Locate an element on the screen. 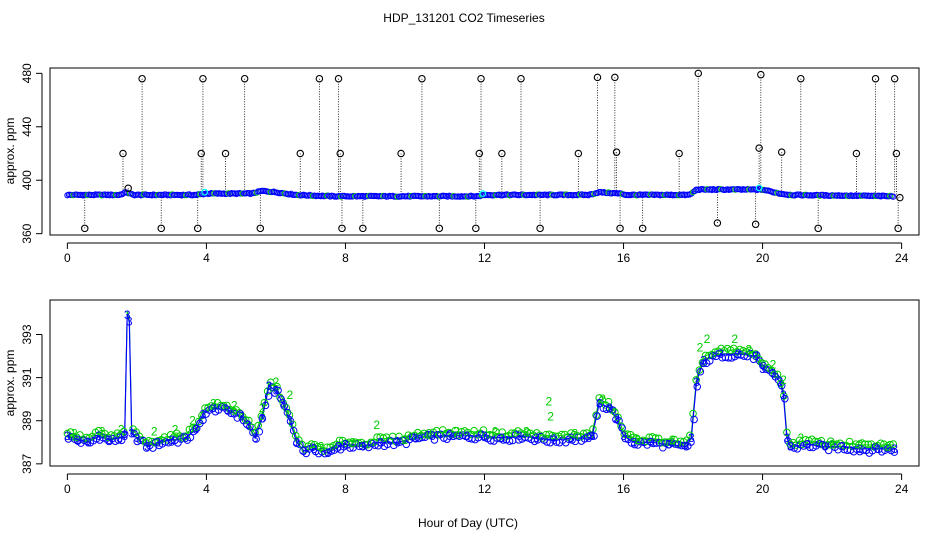  y-tick-label: 391 is located at coordinates (27, 377).